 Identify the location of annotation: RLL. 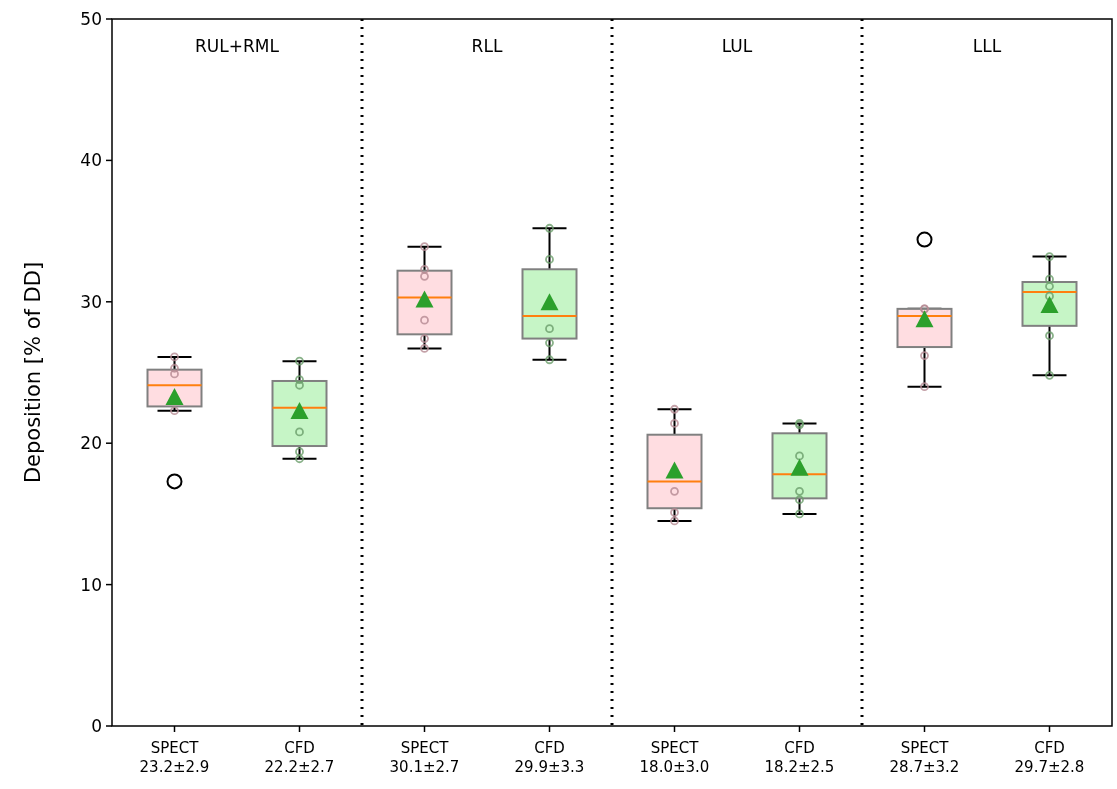
(487, 46).